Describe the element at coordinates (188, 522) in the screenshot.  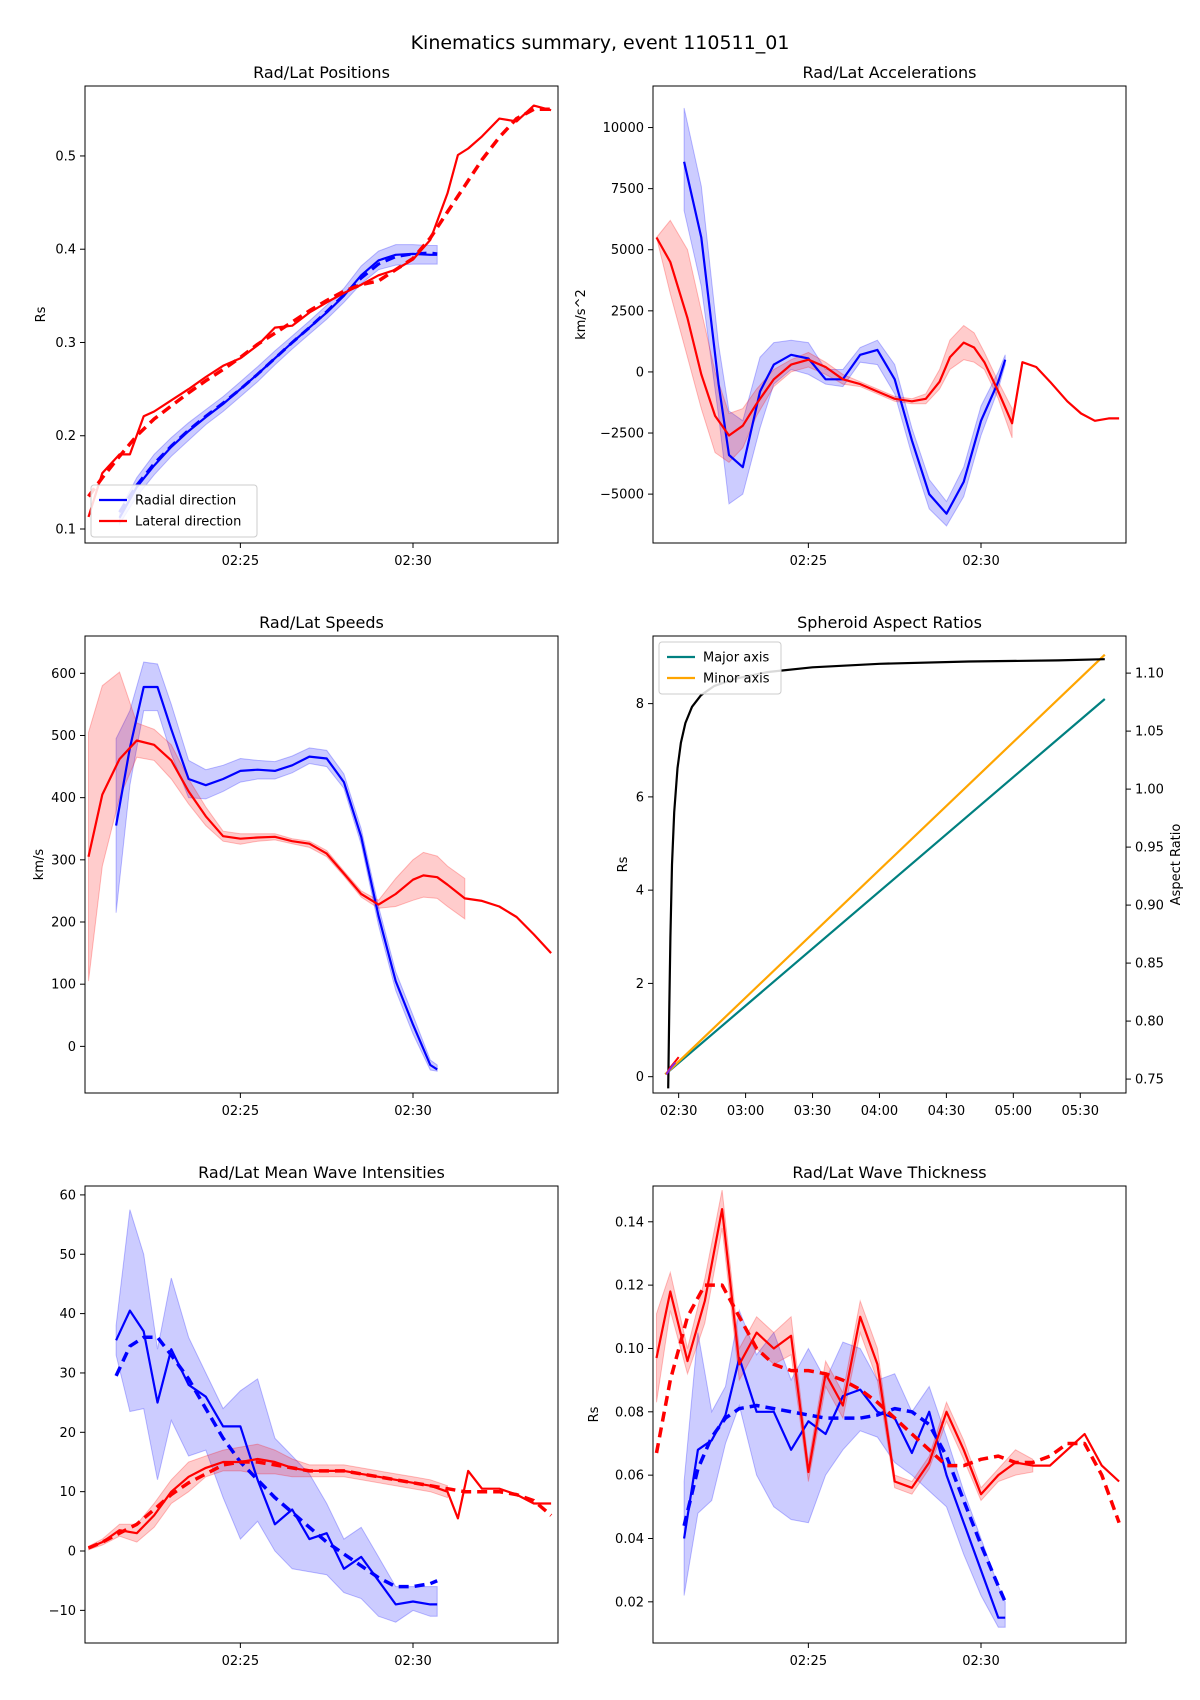
I see `legend-label: Lateral direction` at that location.